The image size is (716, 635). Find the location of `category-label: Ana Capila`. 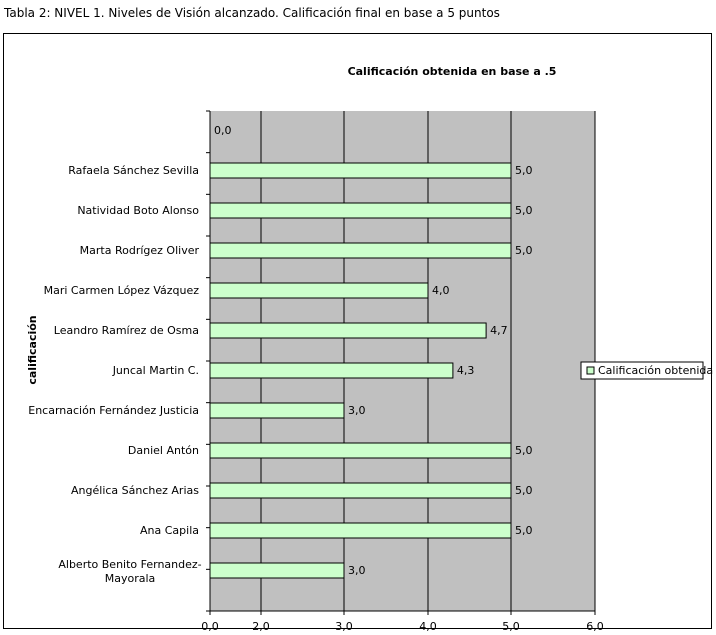

category-label: Ana Capila is located at coordinates (169, 530).